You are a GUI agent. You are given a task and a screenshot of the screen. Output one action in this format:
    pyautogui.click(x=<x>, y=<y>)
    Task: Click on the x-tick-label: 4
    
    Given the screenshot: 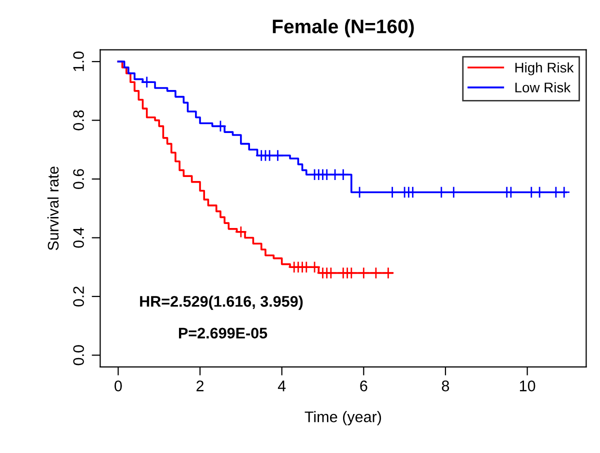 What is the action you would take?
    pyautogui.click(x=282, y=386)
    